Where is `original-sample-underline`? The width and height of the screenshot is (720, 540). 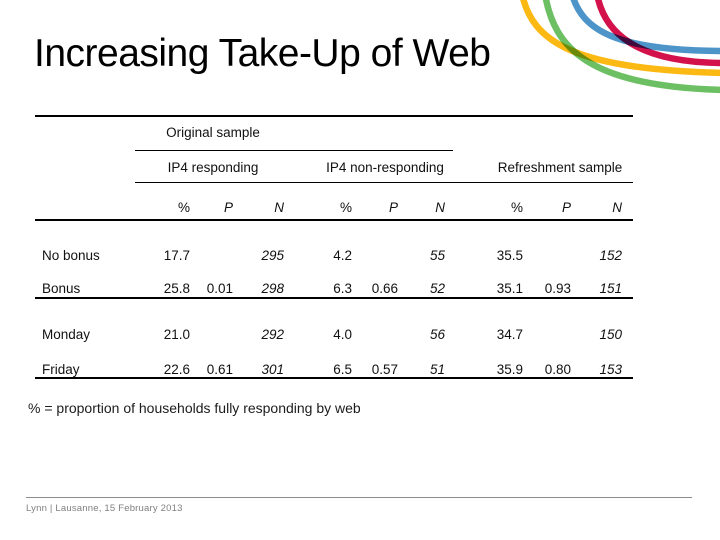 original-sample-underline is located at coordinates (294, 150).